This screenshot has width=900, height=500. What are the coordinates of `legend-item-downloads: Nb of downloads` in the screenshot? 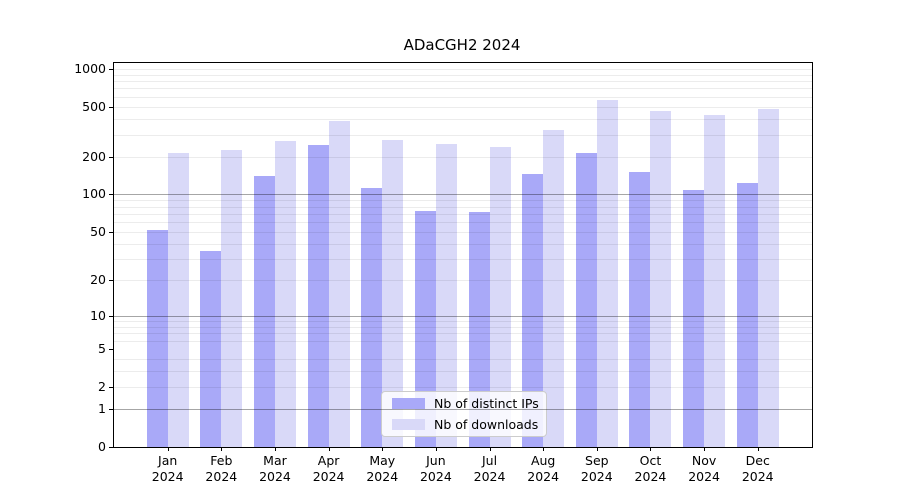 It's located at (464, 424).